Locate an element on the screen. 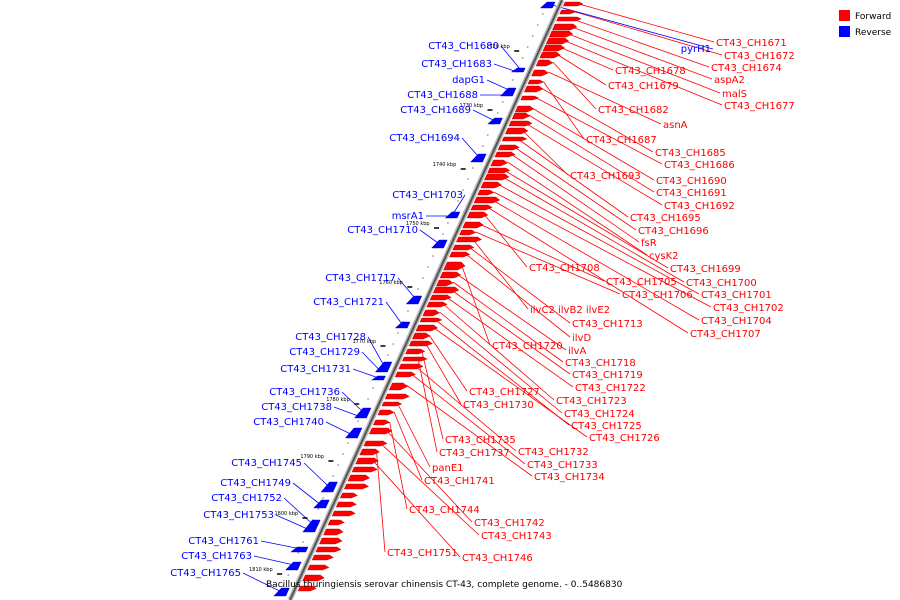 Image resolution: width=900 pixels, height=600 pixels. reverse-gene-label: CT43_CH1683 is located at coordinates (456, 64).